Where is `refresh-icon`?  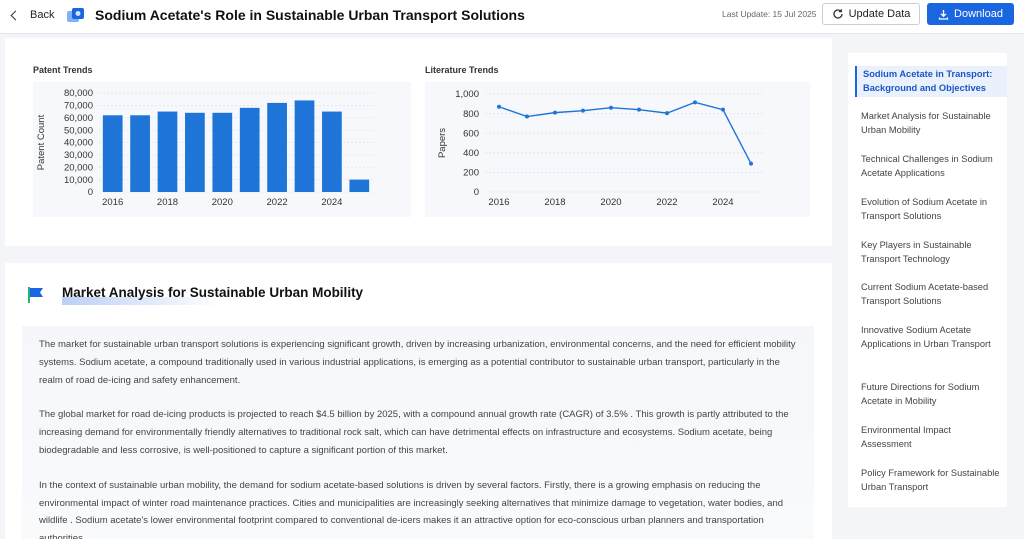
refresh-icon is located at coordinates (838, 14).